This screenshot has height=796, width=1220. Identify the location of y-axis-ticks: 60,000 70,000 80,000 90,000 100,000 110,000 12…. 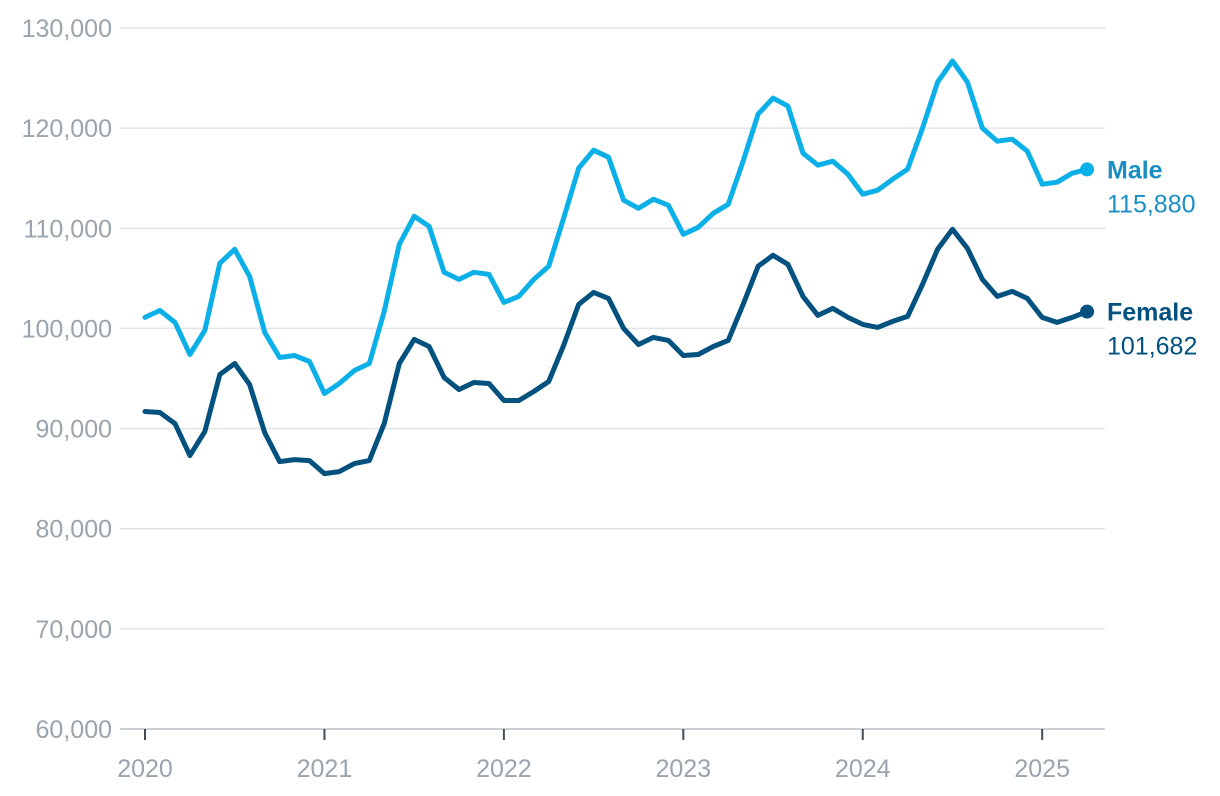
(67, 379).